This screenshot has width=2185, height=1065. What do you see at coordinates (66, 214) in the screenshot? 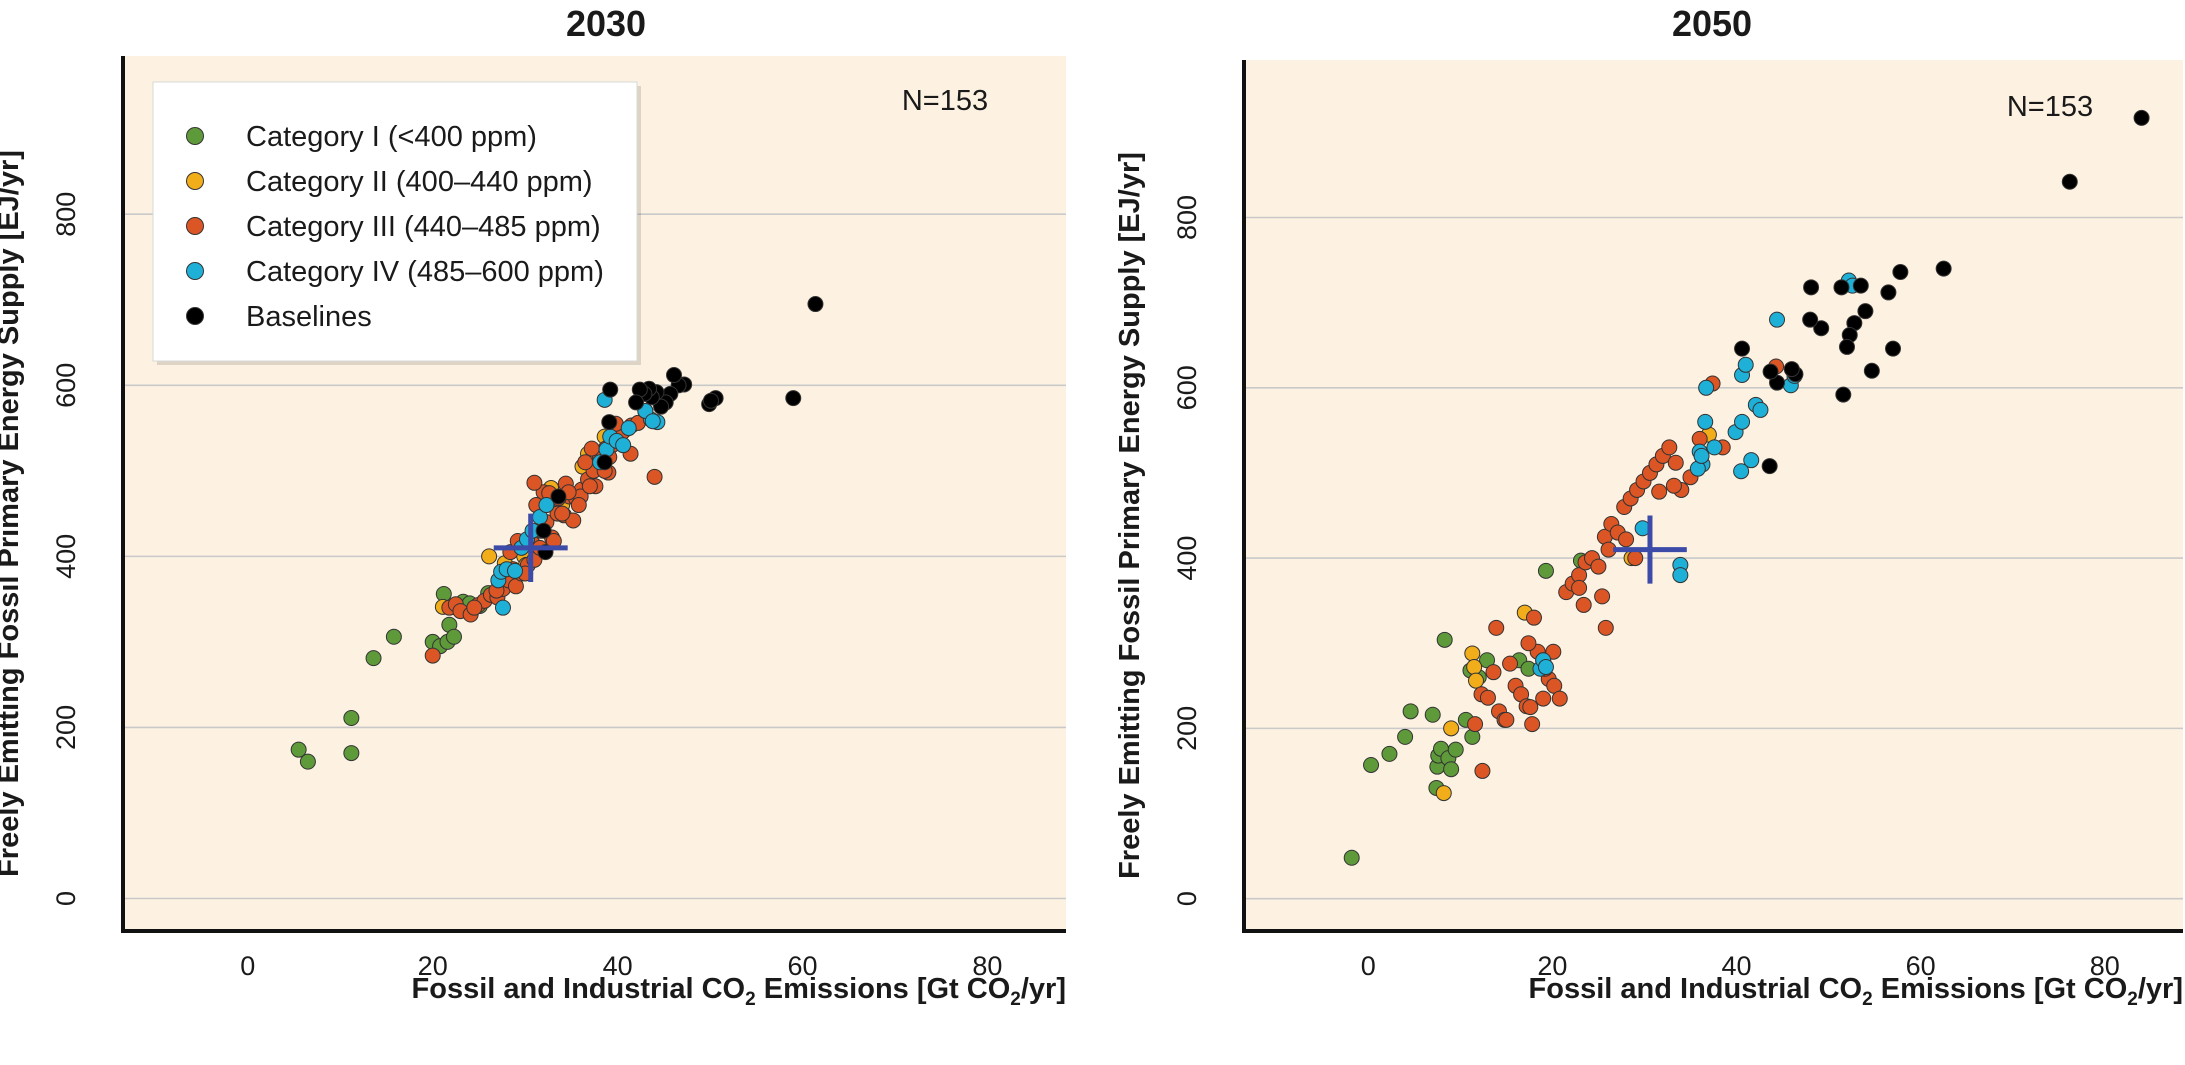
I see `y-tick-label: 800` at bounding box center [66, 214].